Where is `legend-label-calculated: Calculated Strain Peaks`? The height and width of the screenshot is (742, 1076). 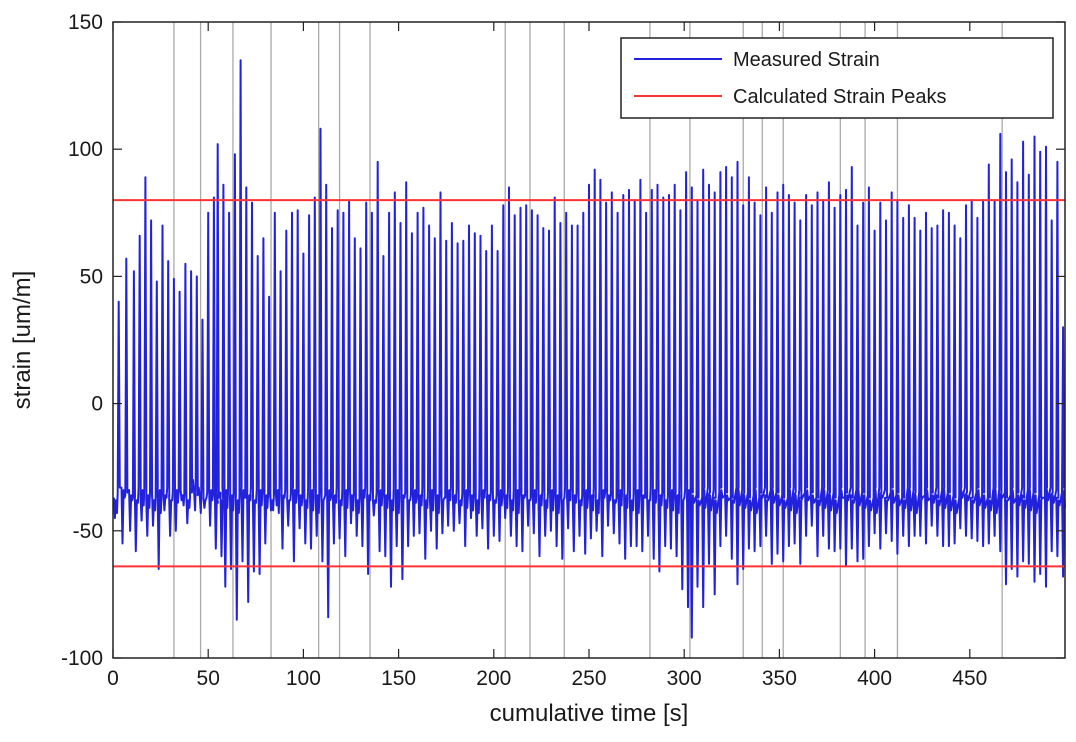
legend-label-calculated: Calculated Strain Peaks is located at coordinates (839, 97).